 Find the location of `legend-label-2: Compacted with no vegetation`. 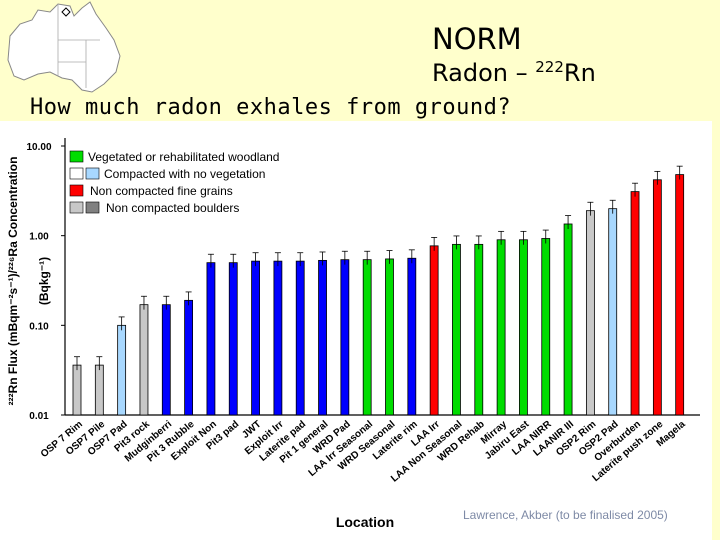

legend-label-2: Compacted with no vegetation is located at coordinates (184, 174).